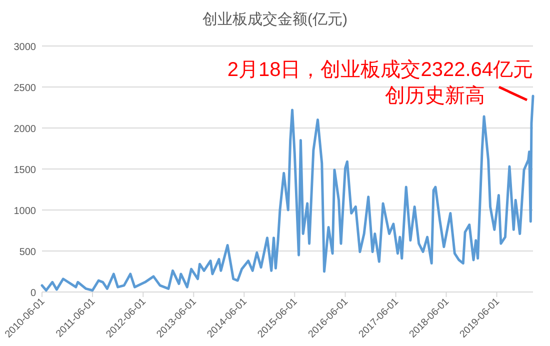 Image resolution: width=550 pixels, height=346 pixels. Describe the element at coordinates (25, 88) in the screenshot. I see `ytick: 2500` at that location.